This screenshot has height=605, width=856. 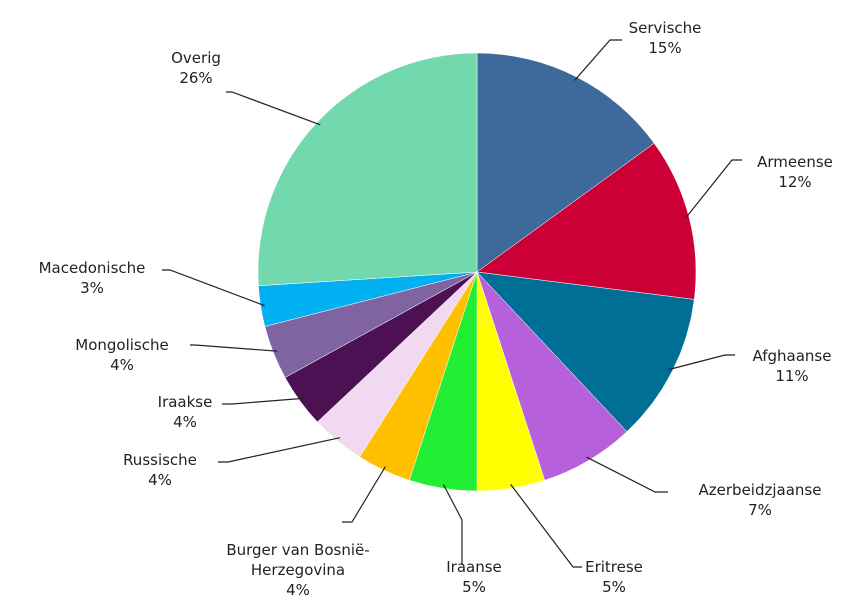 What do you see at coordinates (185, 412) in the screenshot?
I see `slice-label: Iraakse 4%` at bounding box center [185, 412].